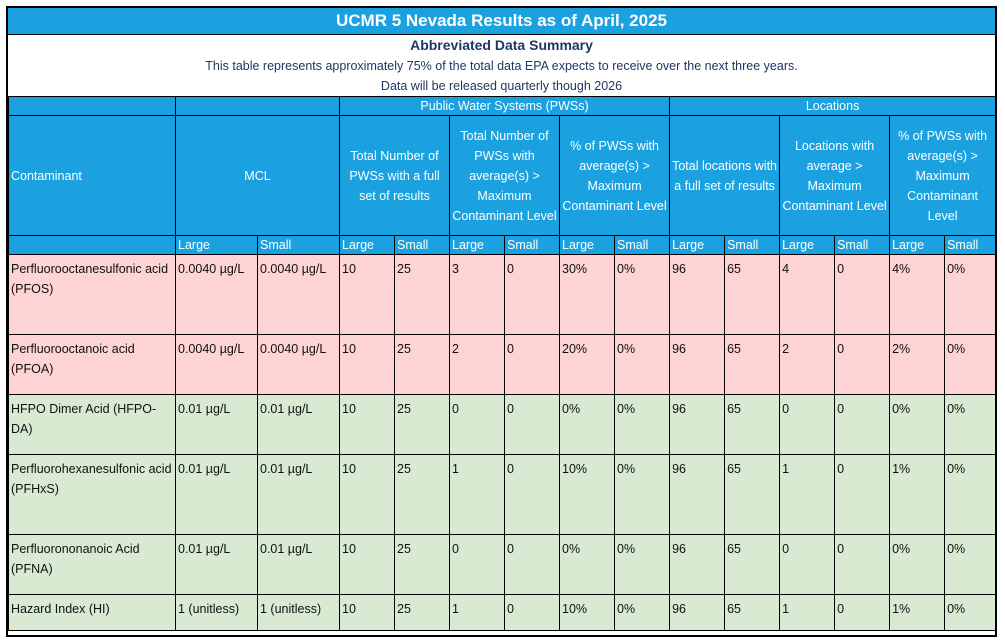 Image resolution: width=1005 pixels, height=643 pixels. I want to click on group-header-blank, so click(92, 106).